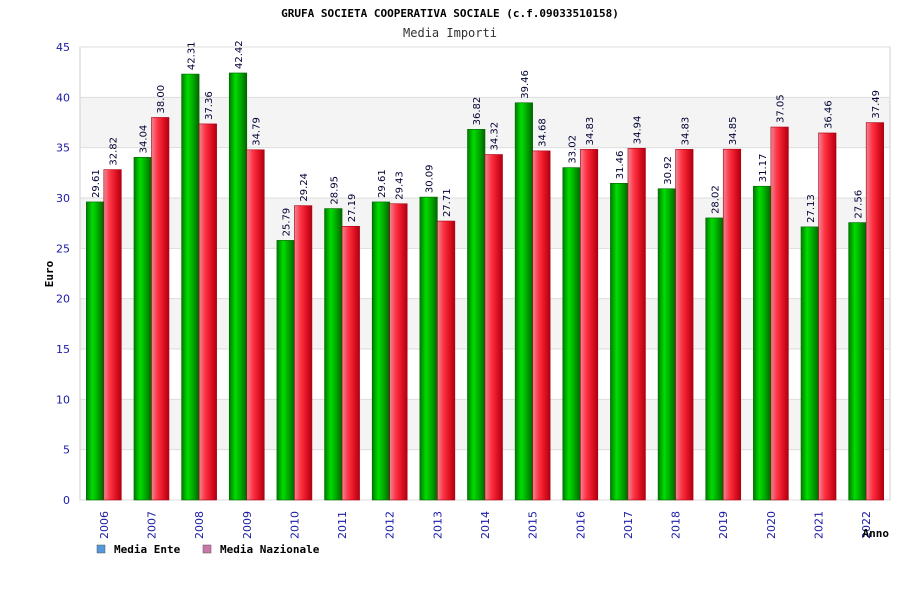  I want to click on y-tick-label: 30, so click(63, 198).